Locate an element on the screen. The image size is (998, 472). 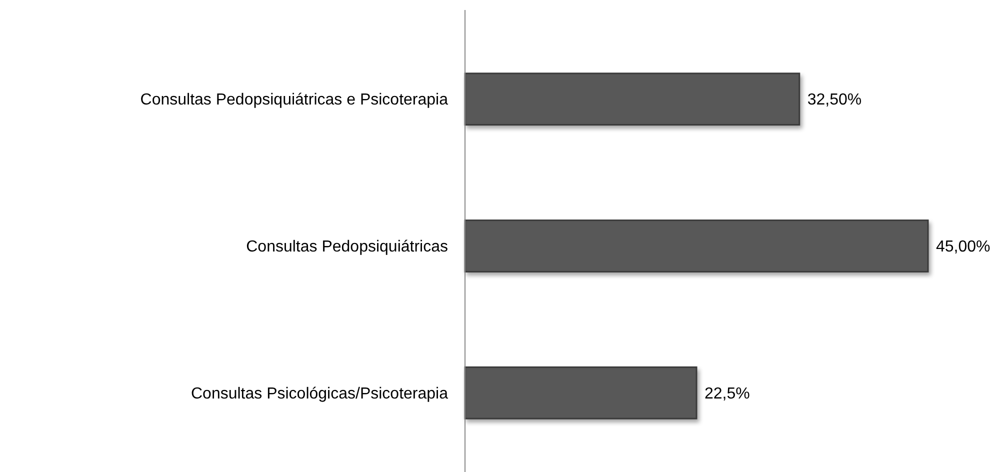
y-tick-label: Consultas Pedopsiquiátricas e Psicoterapia is located at coordinates (294, 100).